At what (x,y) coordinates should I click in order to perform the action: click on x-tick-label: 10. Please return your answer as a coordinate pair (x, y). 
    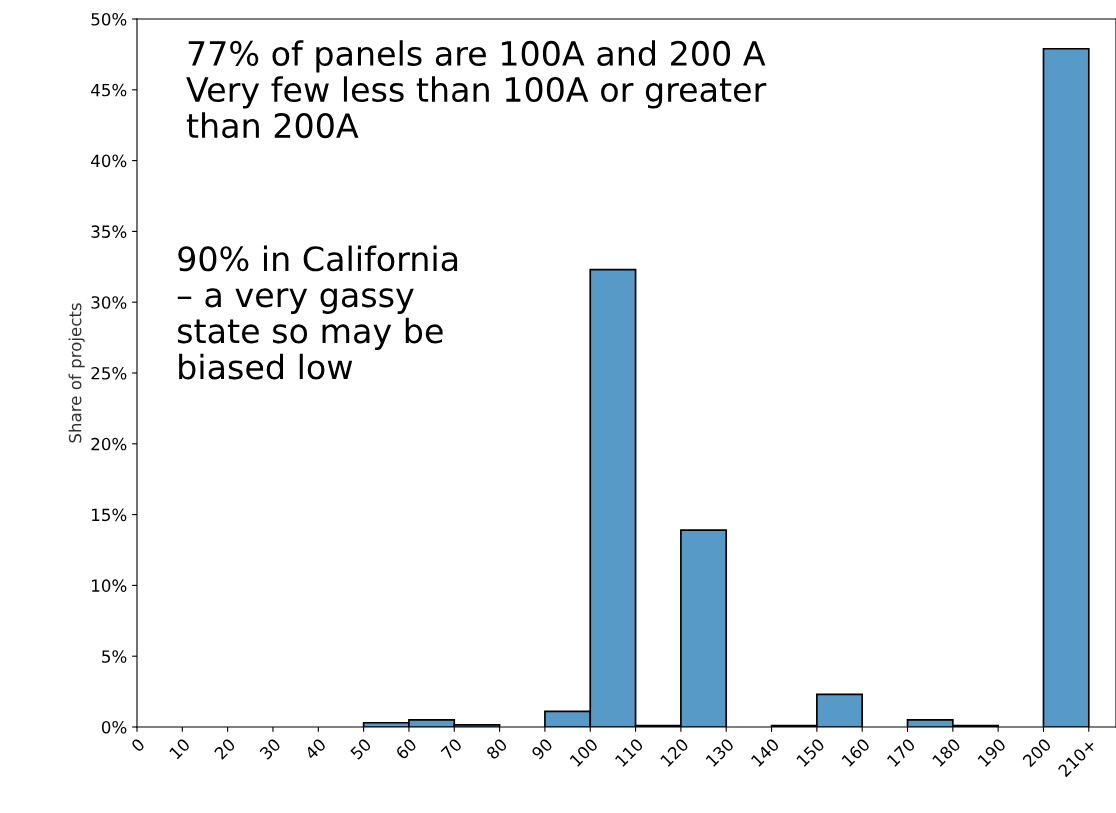
    Looking at the image, I should click on (179, 748).